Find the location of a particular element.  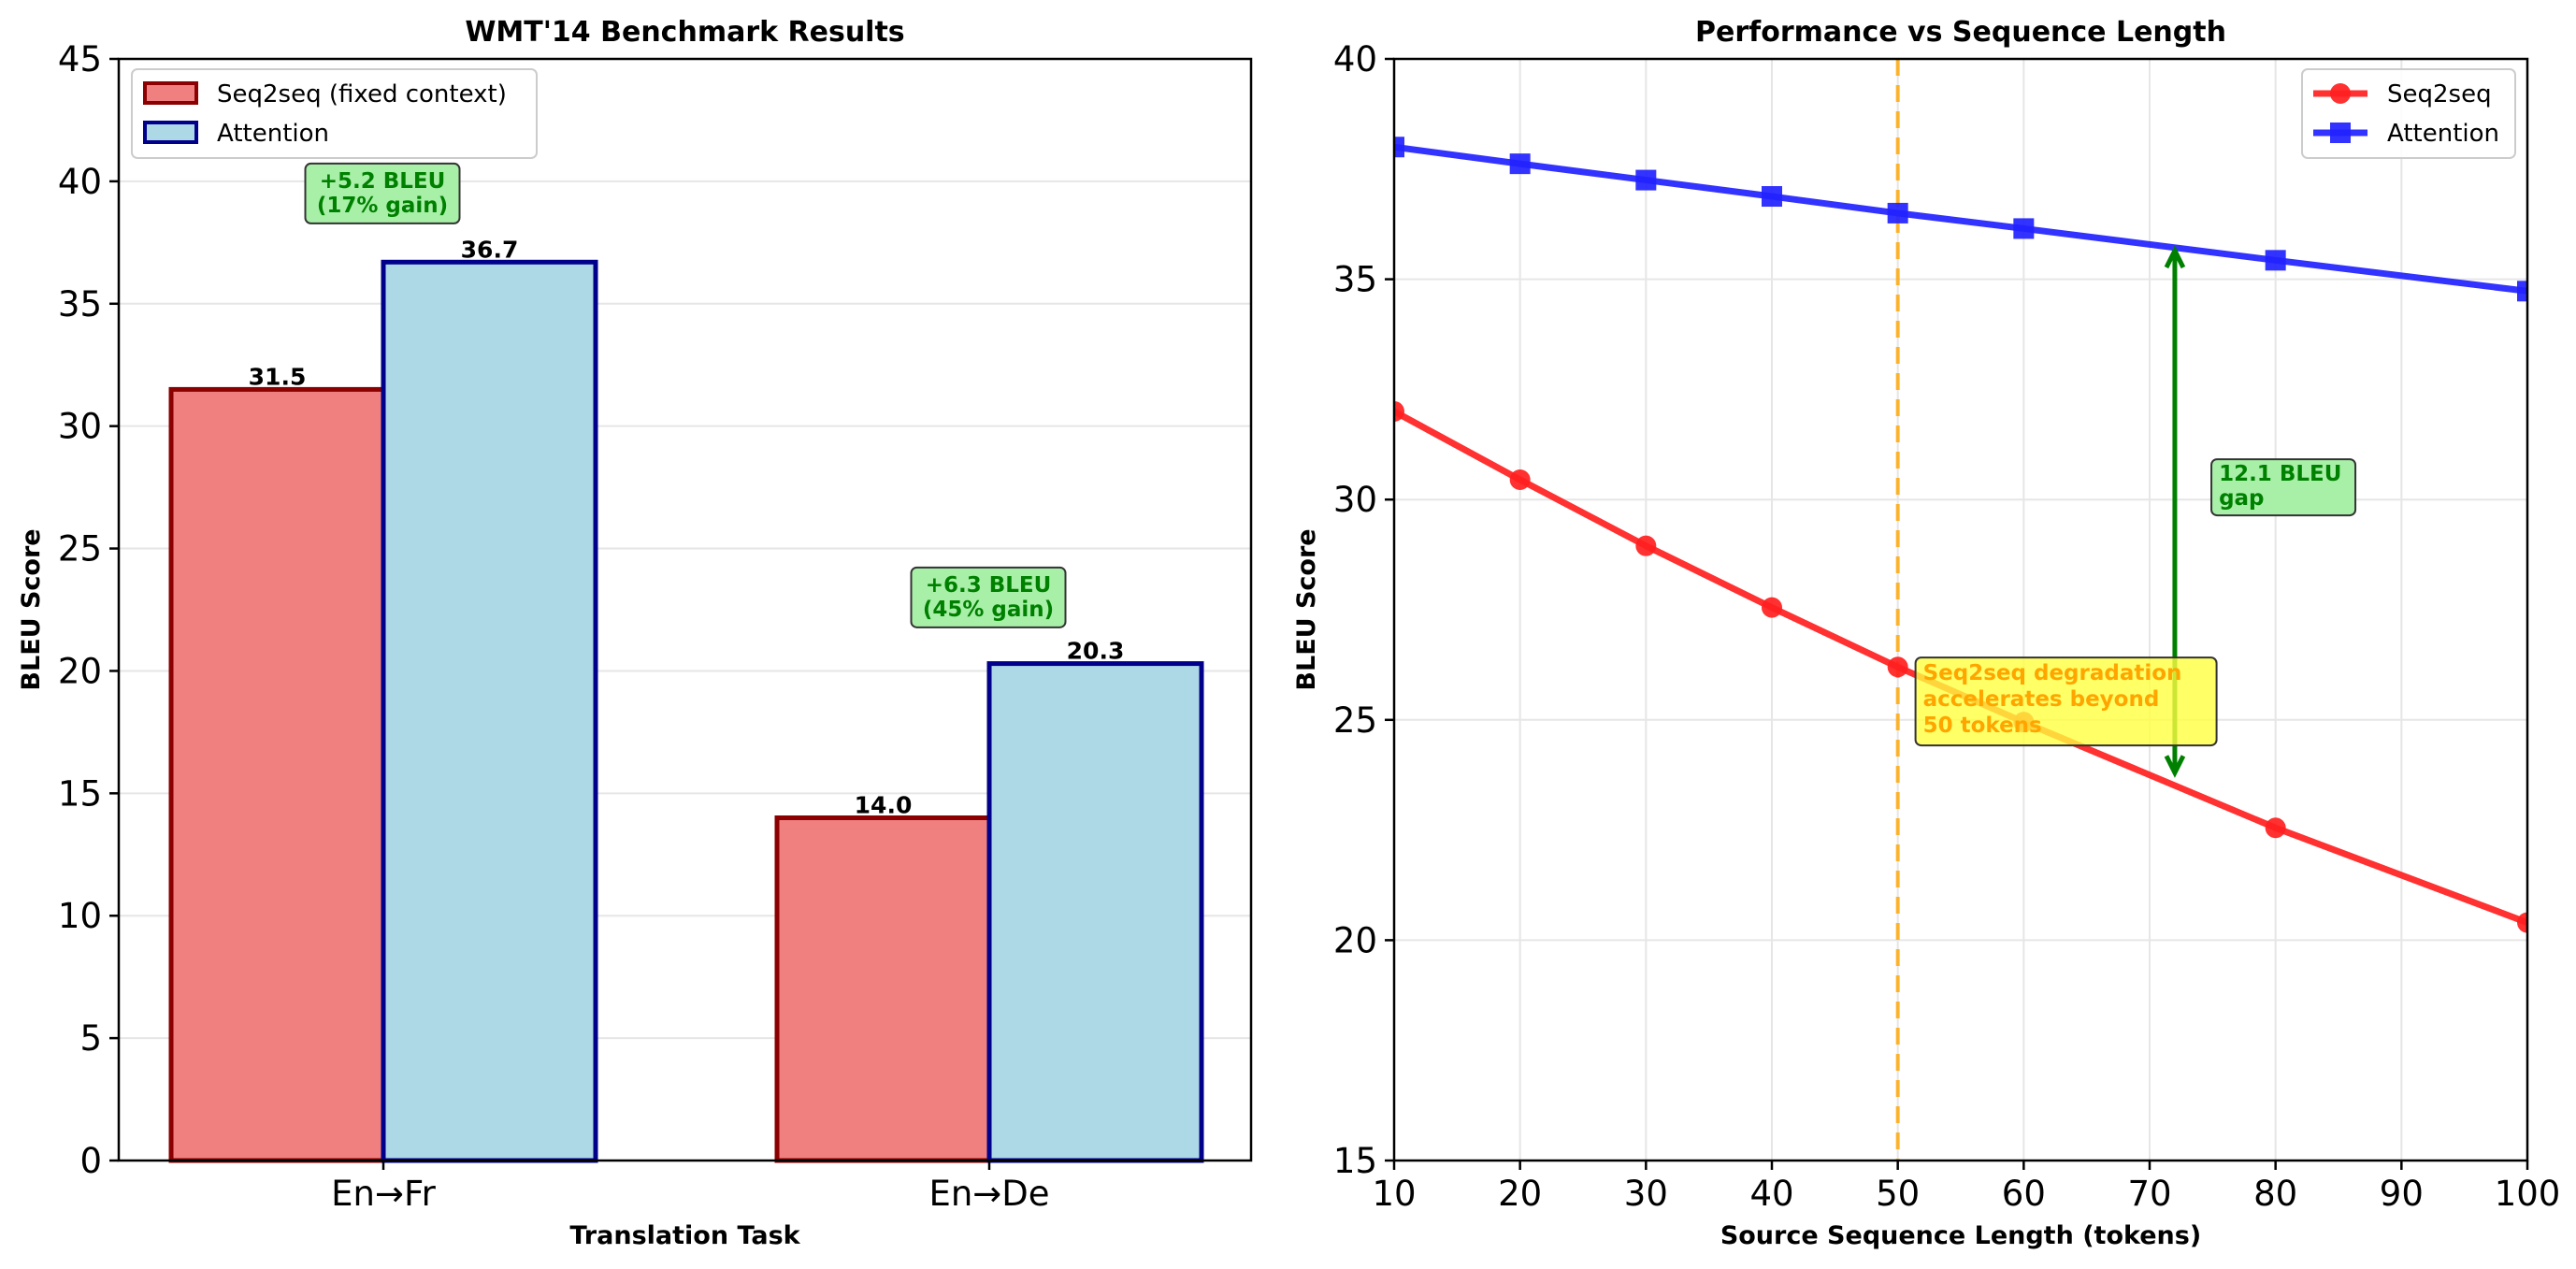

x-tick-label: 50 is located at coordinates (1898, 1194).